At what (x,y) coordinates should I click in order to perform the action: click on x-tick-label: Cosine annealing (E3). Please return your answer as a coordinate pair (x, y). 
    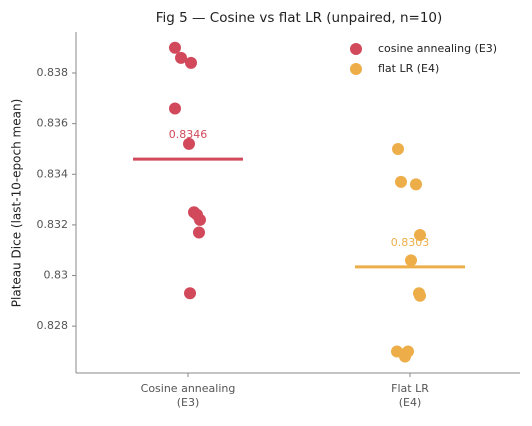
    Looking at the image, I should click on (188, 395).